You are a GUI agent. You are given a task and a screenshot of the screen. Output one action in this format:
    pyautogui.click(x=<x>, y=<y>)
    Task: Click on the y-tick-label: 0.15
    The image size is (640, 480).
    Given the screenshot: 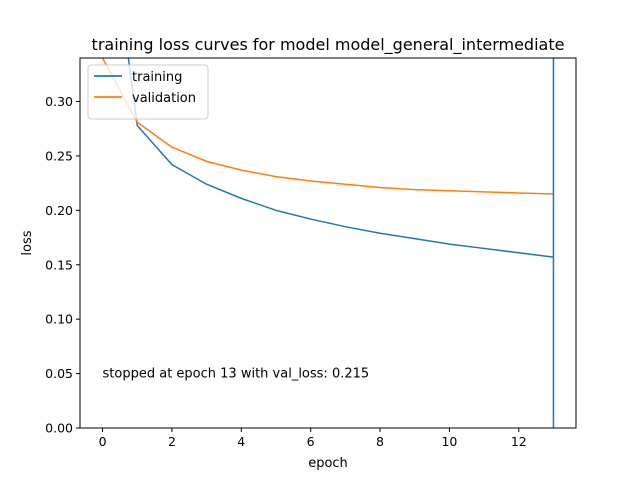 What is the action you would take?
    pyautogui.click(x=59, y=264)
    